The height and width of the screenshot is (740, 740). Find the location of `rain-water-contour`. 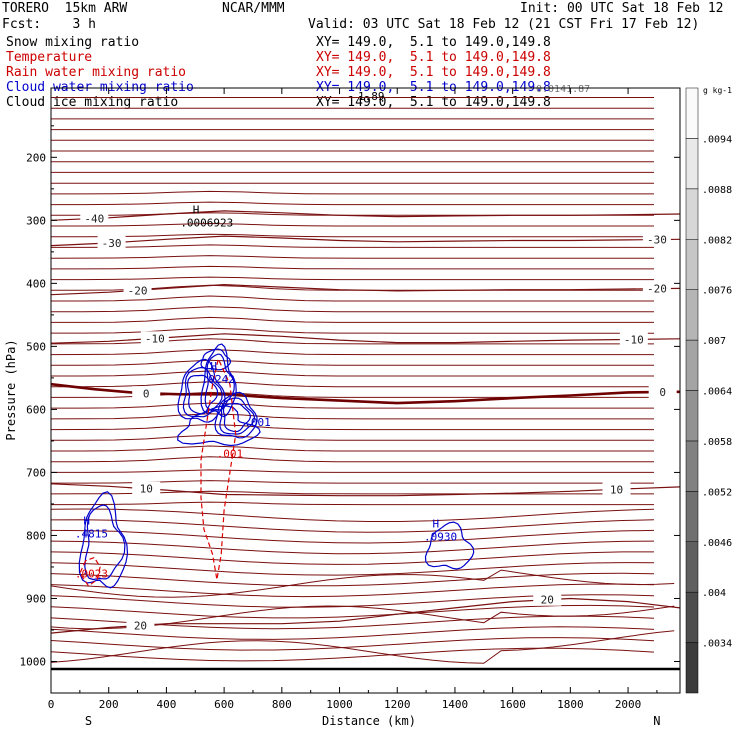

rain-water-contour is located at coordinates (218, 468).